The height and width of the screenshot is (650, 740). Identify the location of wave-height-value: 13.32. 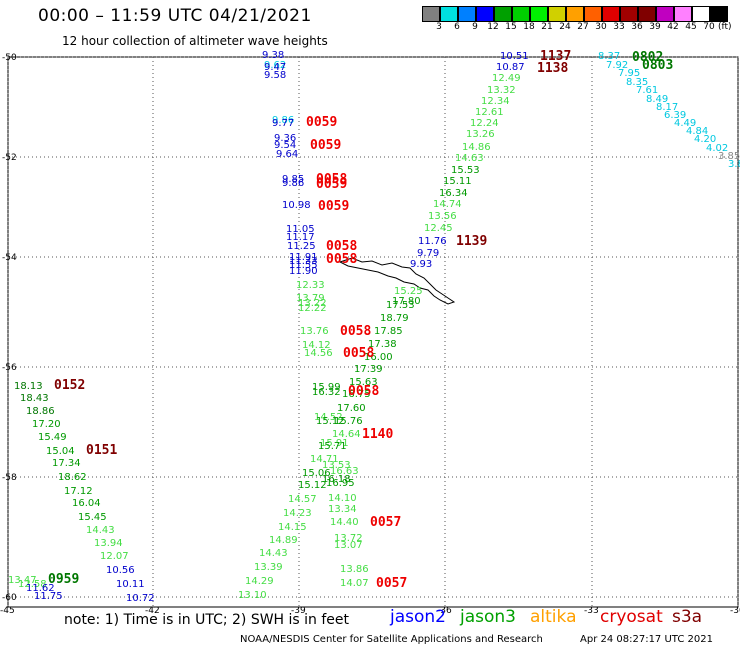
(501, 90).